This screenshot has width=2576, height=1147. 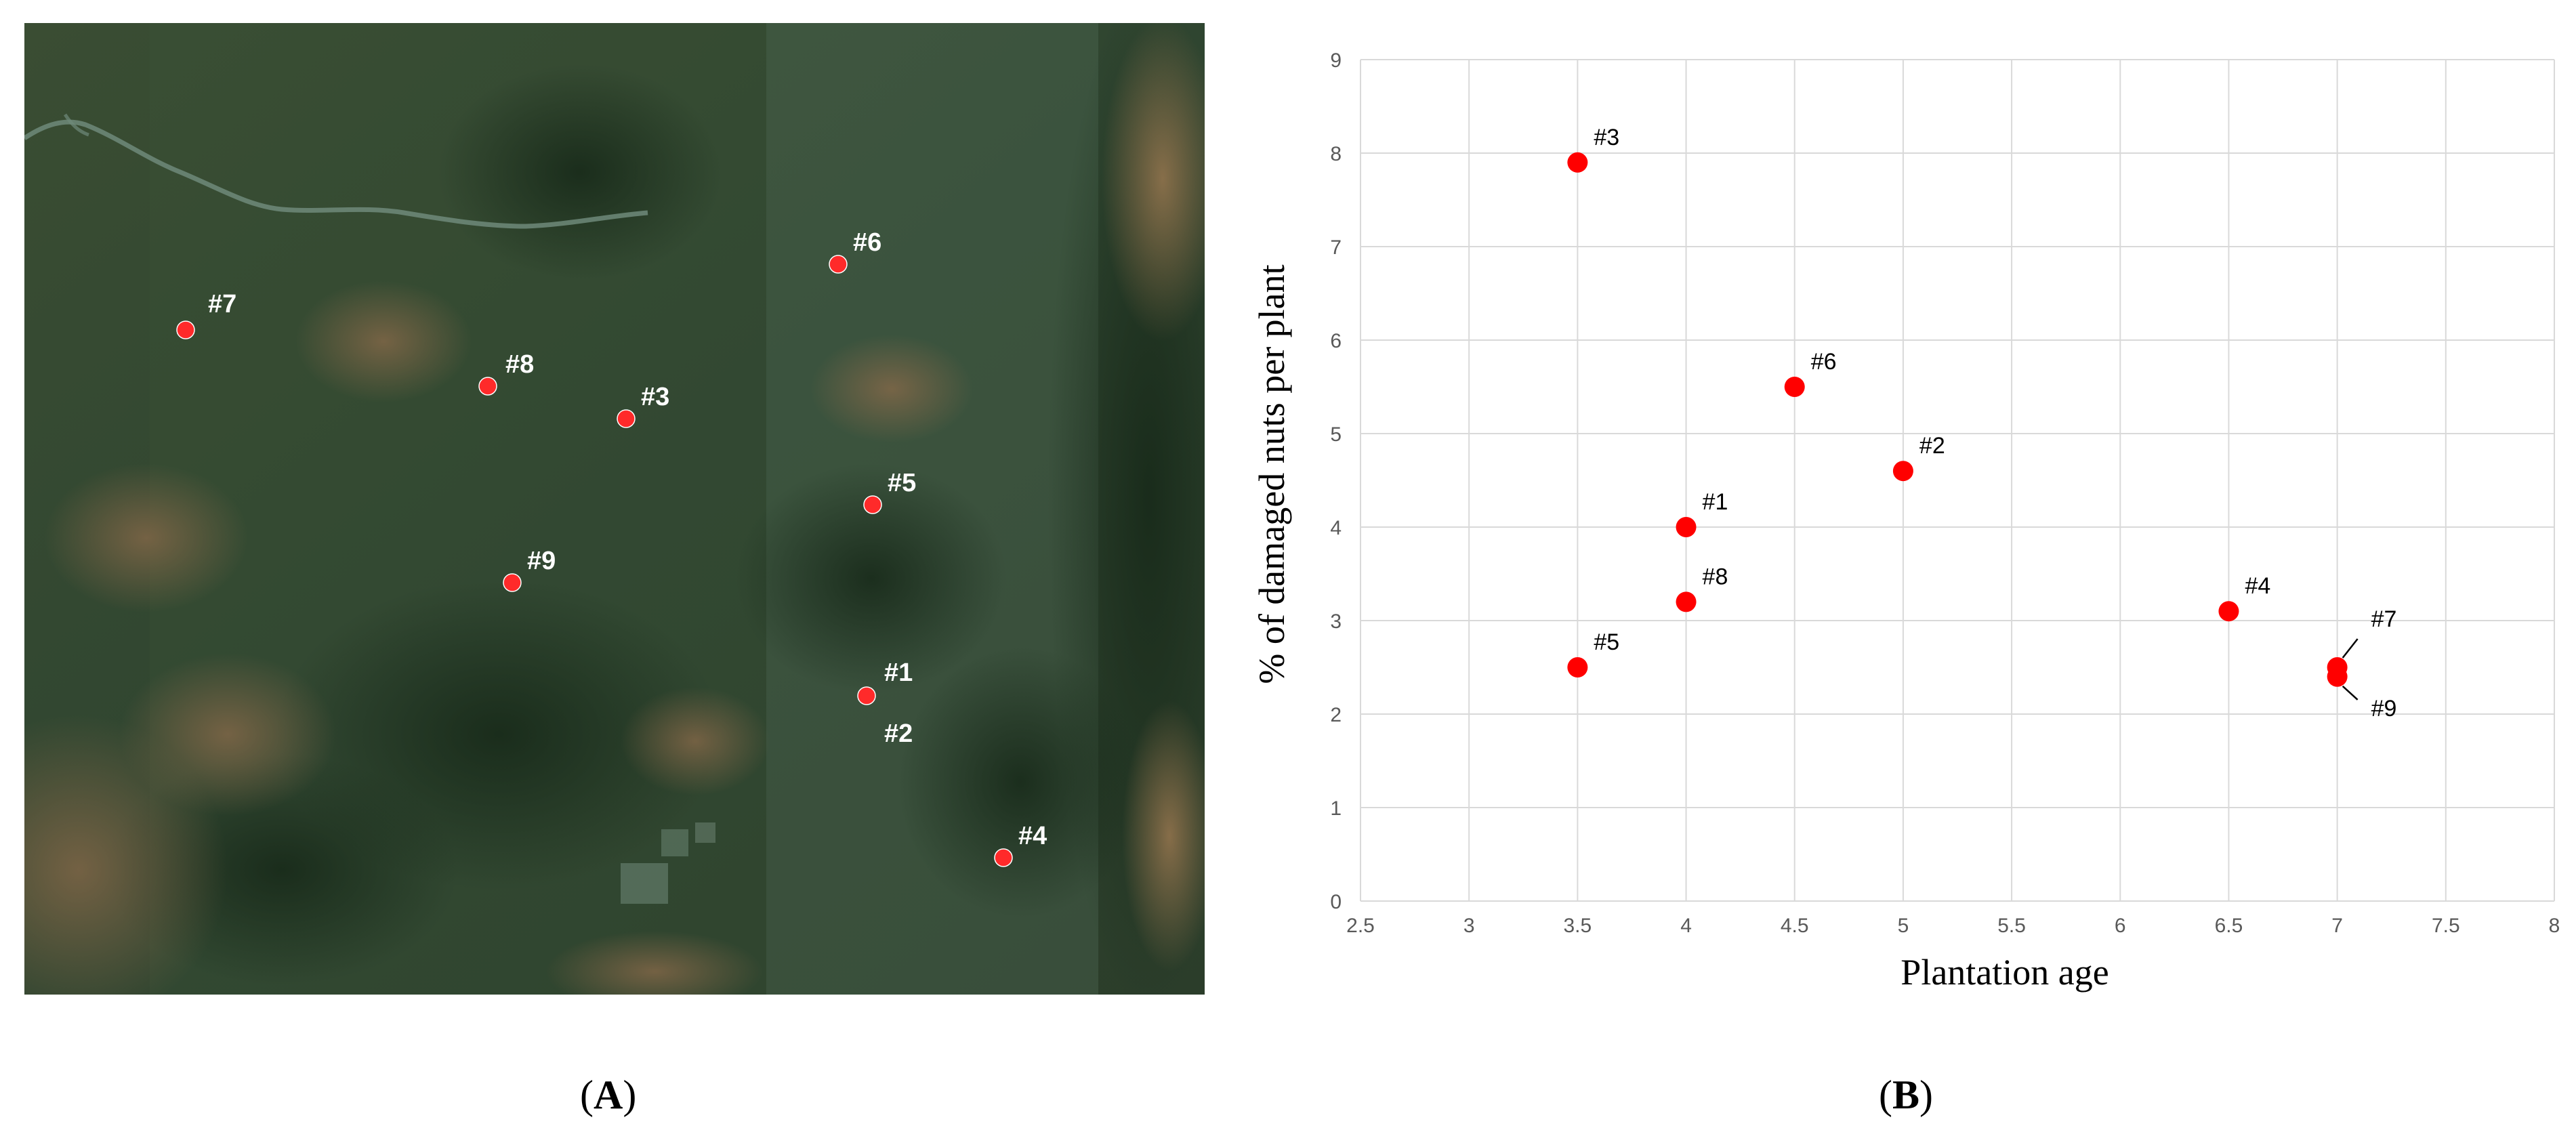 I want to click on map-site-label: #4, so click(x=1032, y=836).